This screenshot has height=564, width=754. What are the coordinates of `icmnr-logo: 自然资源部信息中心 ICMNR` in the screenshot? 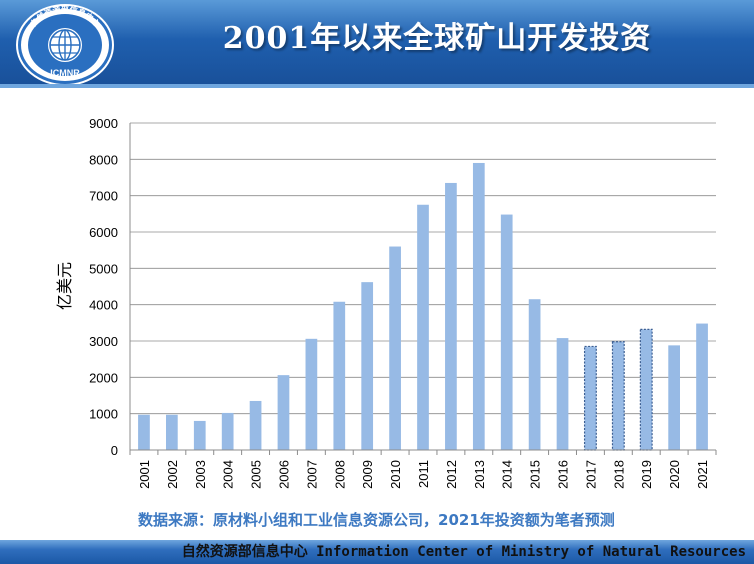 It's located at (65, 45).